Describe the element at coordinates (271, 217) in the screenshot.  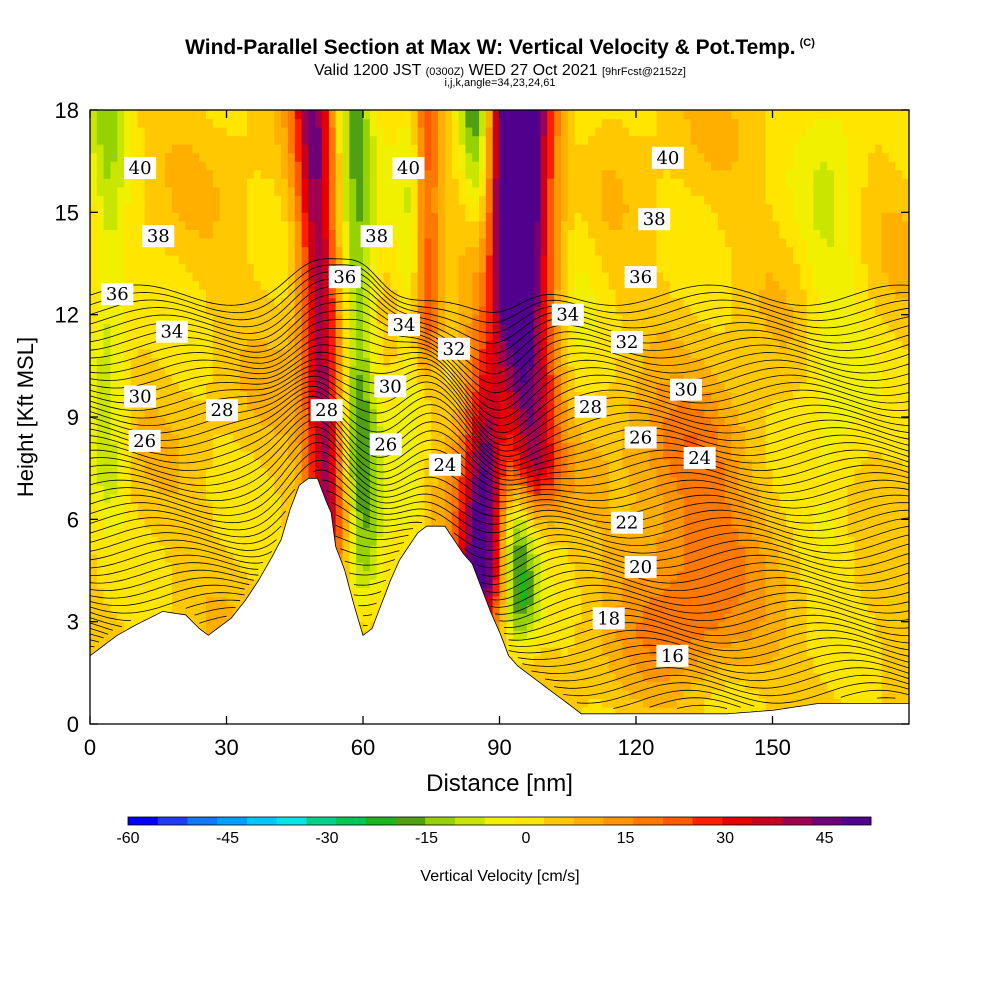
I see `field-cell-1931` at that location.